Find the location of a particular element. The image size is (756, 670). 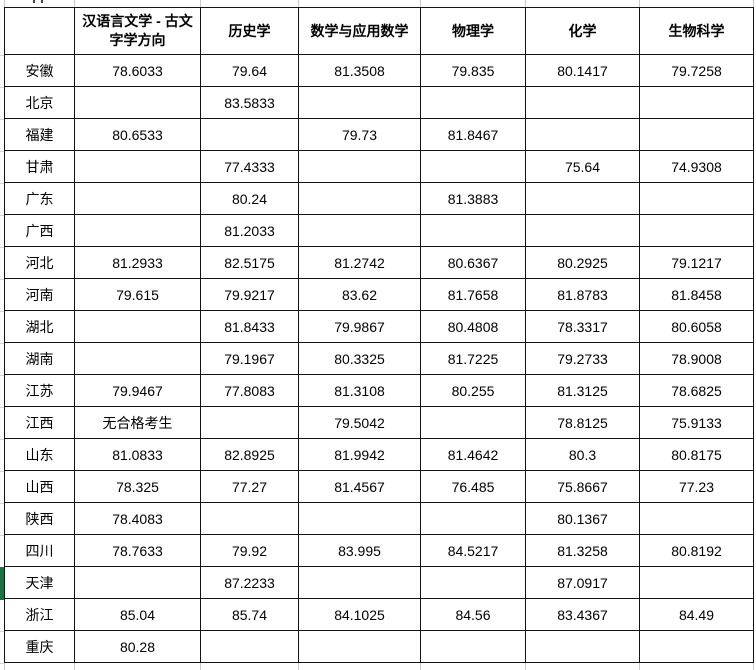

row-header-cell: 山西 is located at coordinates (39, 486).